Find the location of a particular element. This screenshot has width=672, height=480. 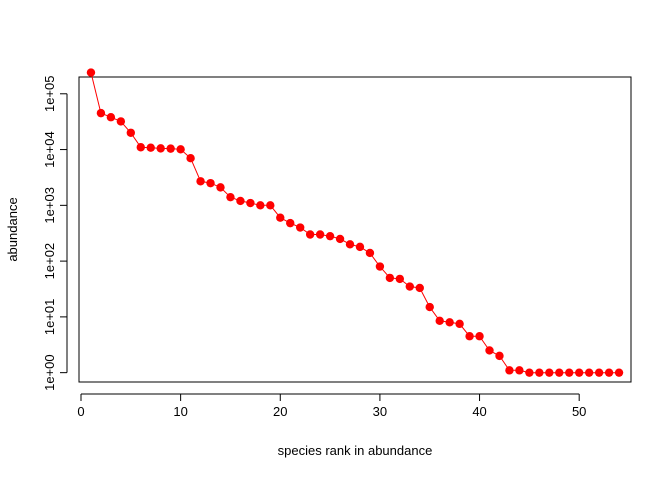

x-axis: 0 10 20 30 40 50 is located at coordinates (331, 406).